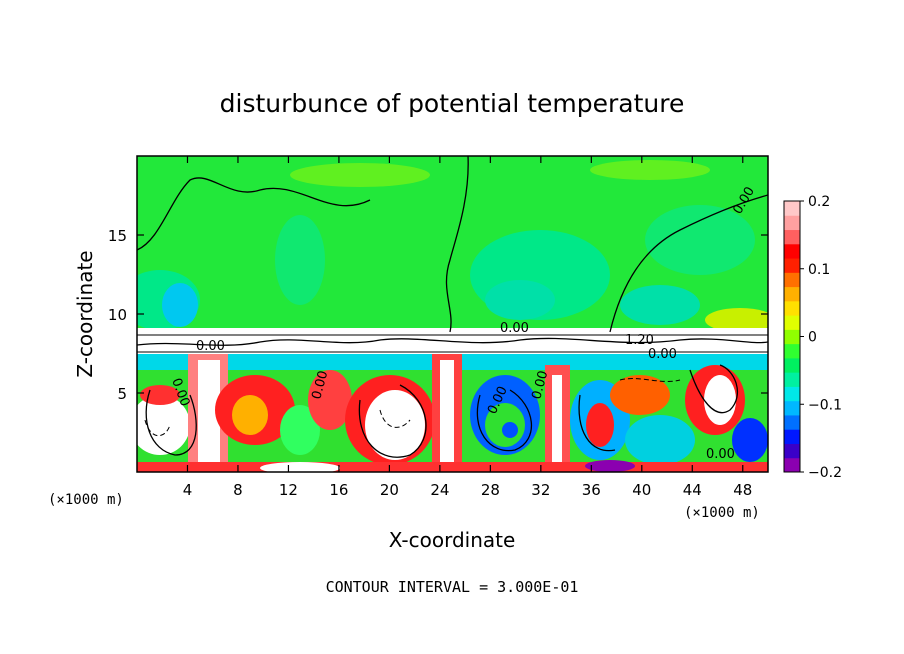 Image resolution: width=904 pixels, height=654 pixels. Describe the element at coordinates (821, 337) in the screenshot. I see `colorbar-ticks: 0.2 0.1 0 −0.1 −0.2` at that location.